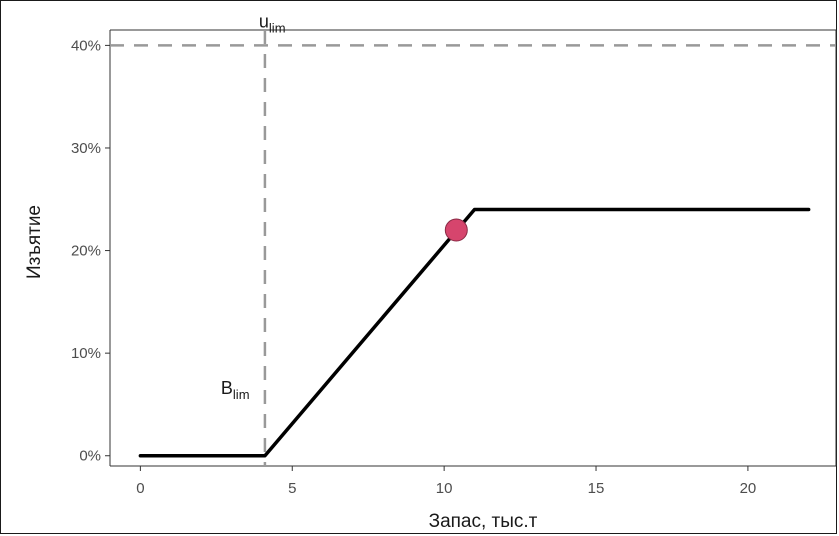  I want to click on x-tick-label: 15, so click(596, 488).